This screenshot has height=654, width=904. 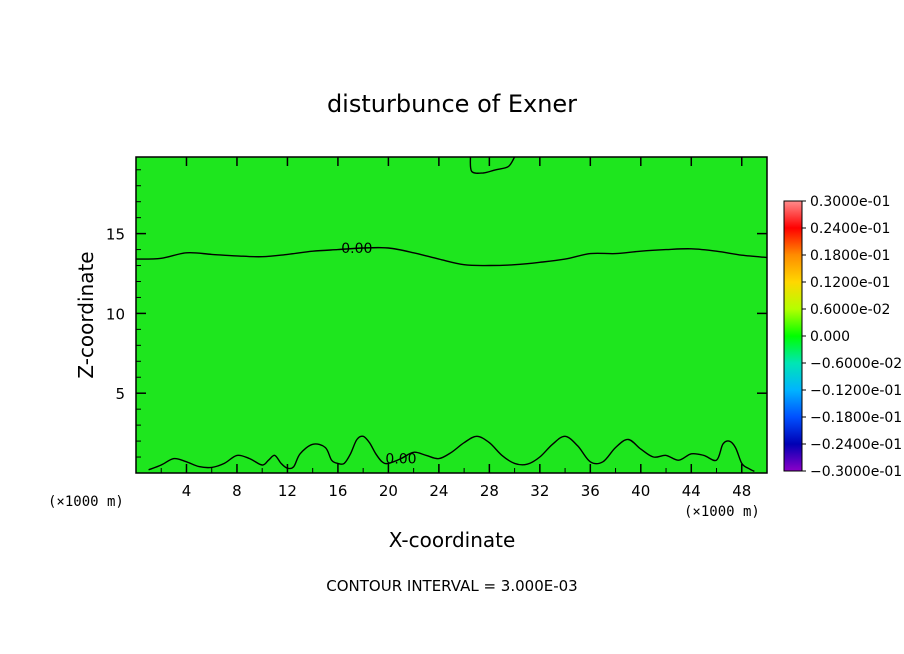 I want to click on colorbar-label: −0.1200e-01, so click(x=856, y=391).